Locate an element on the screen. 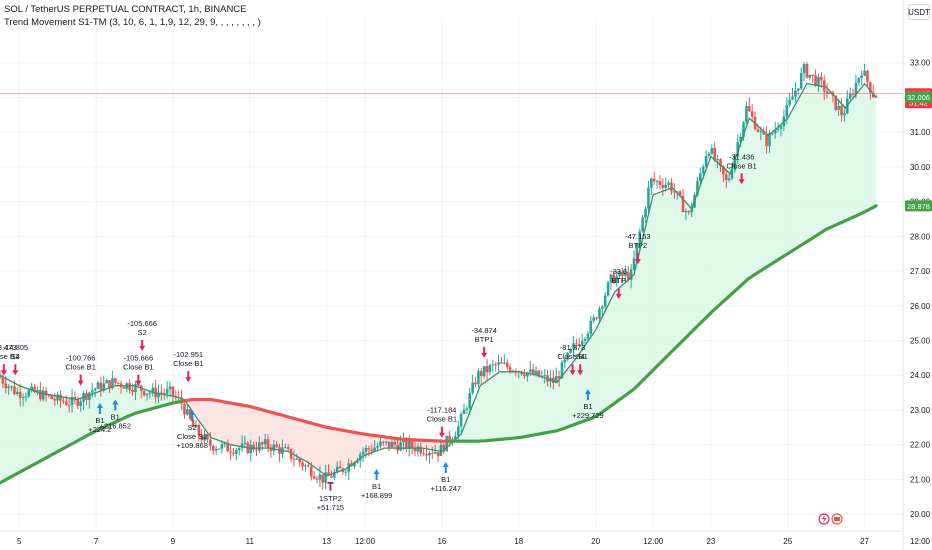 Image resolution: width=932 pixels, height=550 pixels. signal-label: +216.852 is located at coordinates (116, 426).